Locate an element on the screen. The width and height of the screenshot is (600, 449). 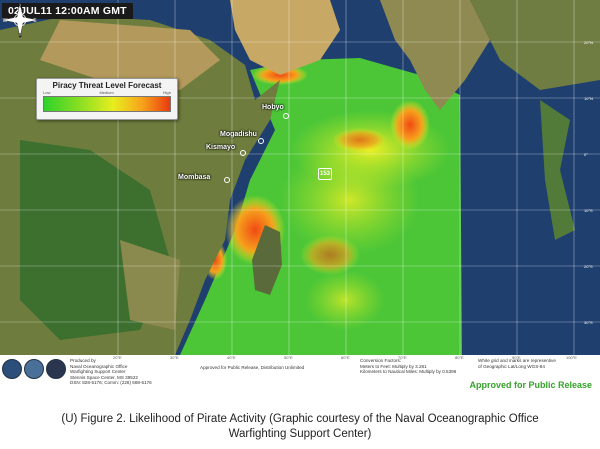
lat-label: 20°S is located at coordinates (588, 266).